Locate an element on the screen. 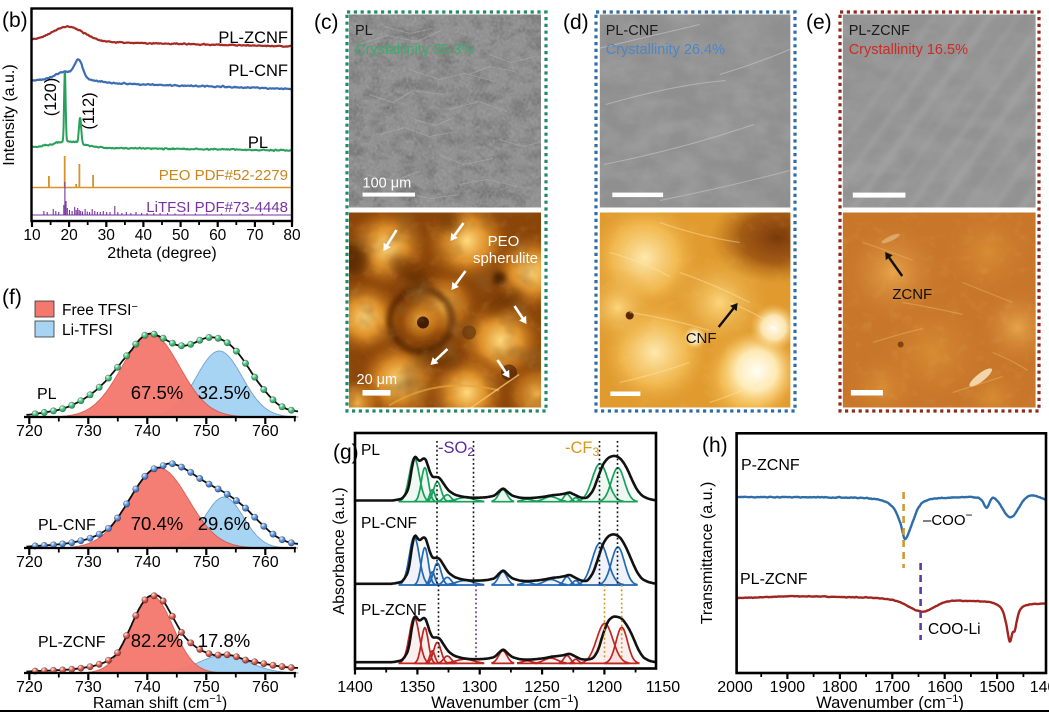 The height and width of the screenshot is (717, 1049). svg-text: Li-TFSI is located at coordinates (87, 330).